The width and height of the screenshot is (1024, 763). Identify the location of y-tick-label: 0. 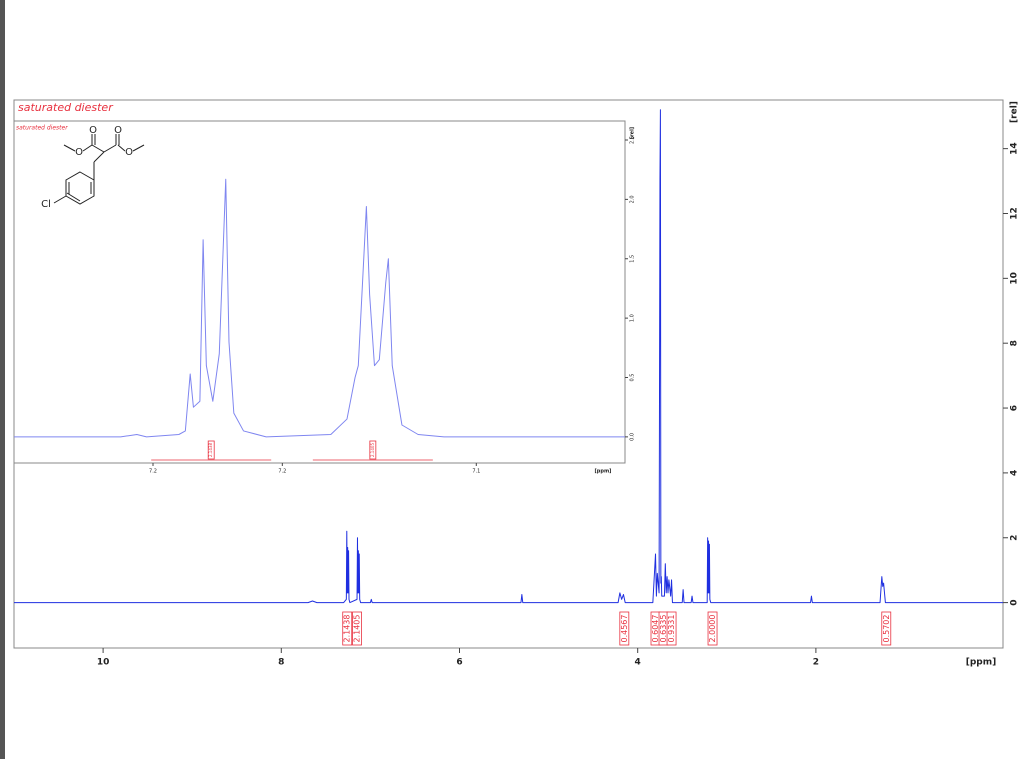
(1015, 602).